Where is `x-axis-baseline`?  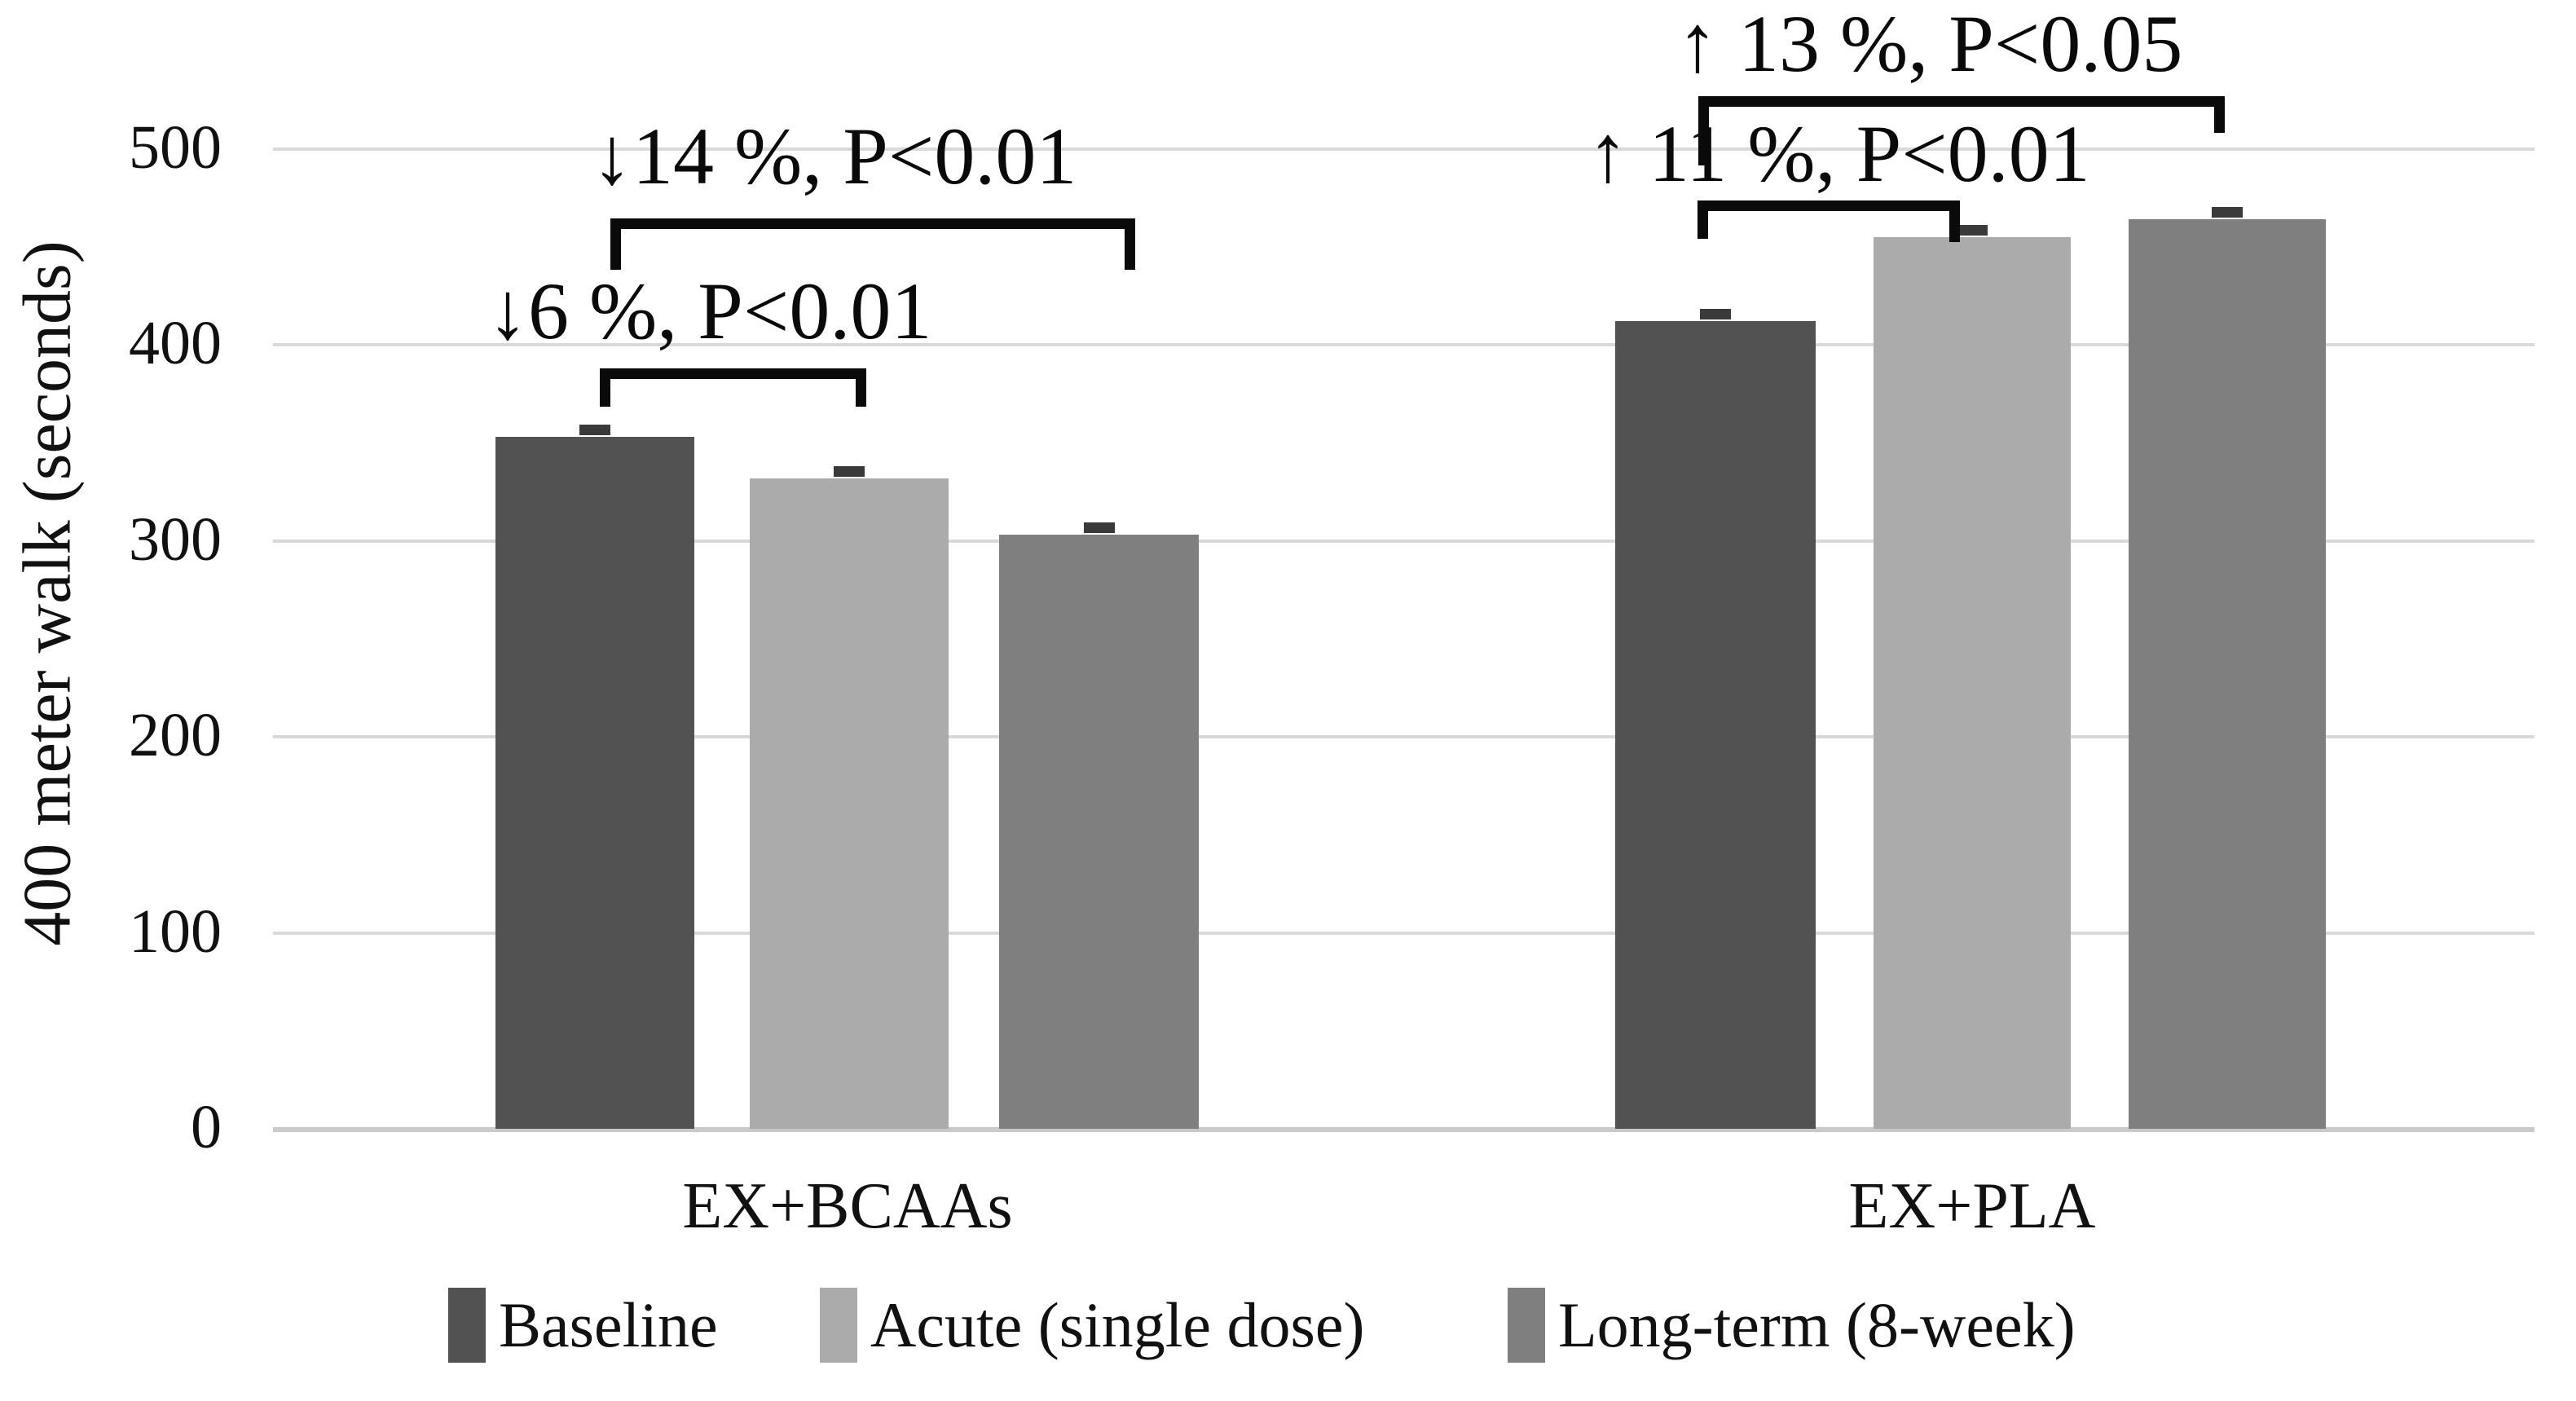 x-axis-baseline is located at coordinates (1404, 1129).